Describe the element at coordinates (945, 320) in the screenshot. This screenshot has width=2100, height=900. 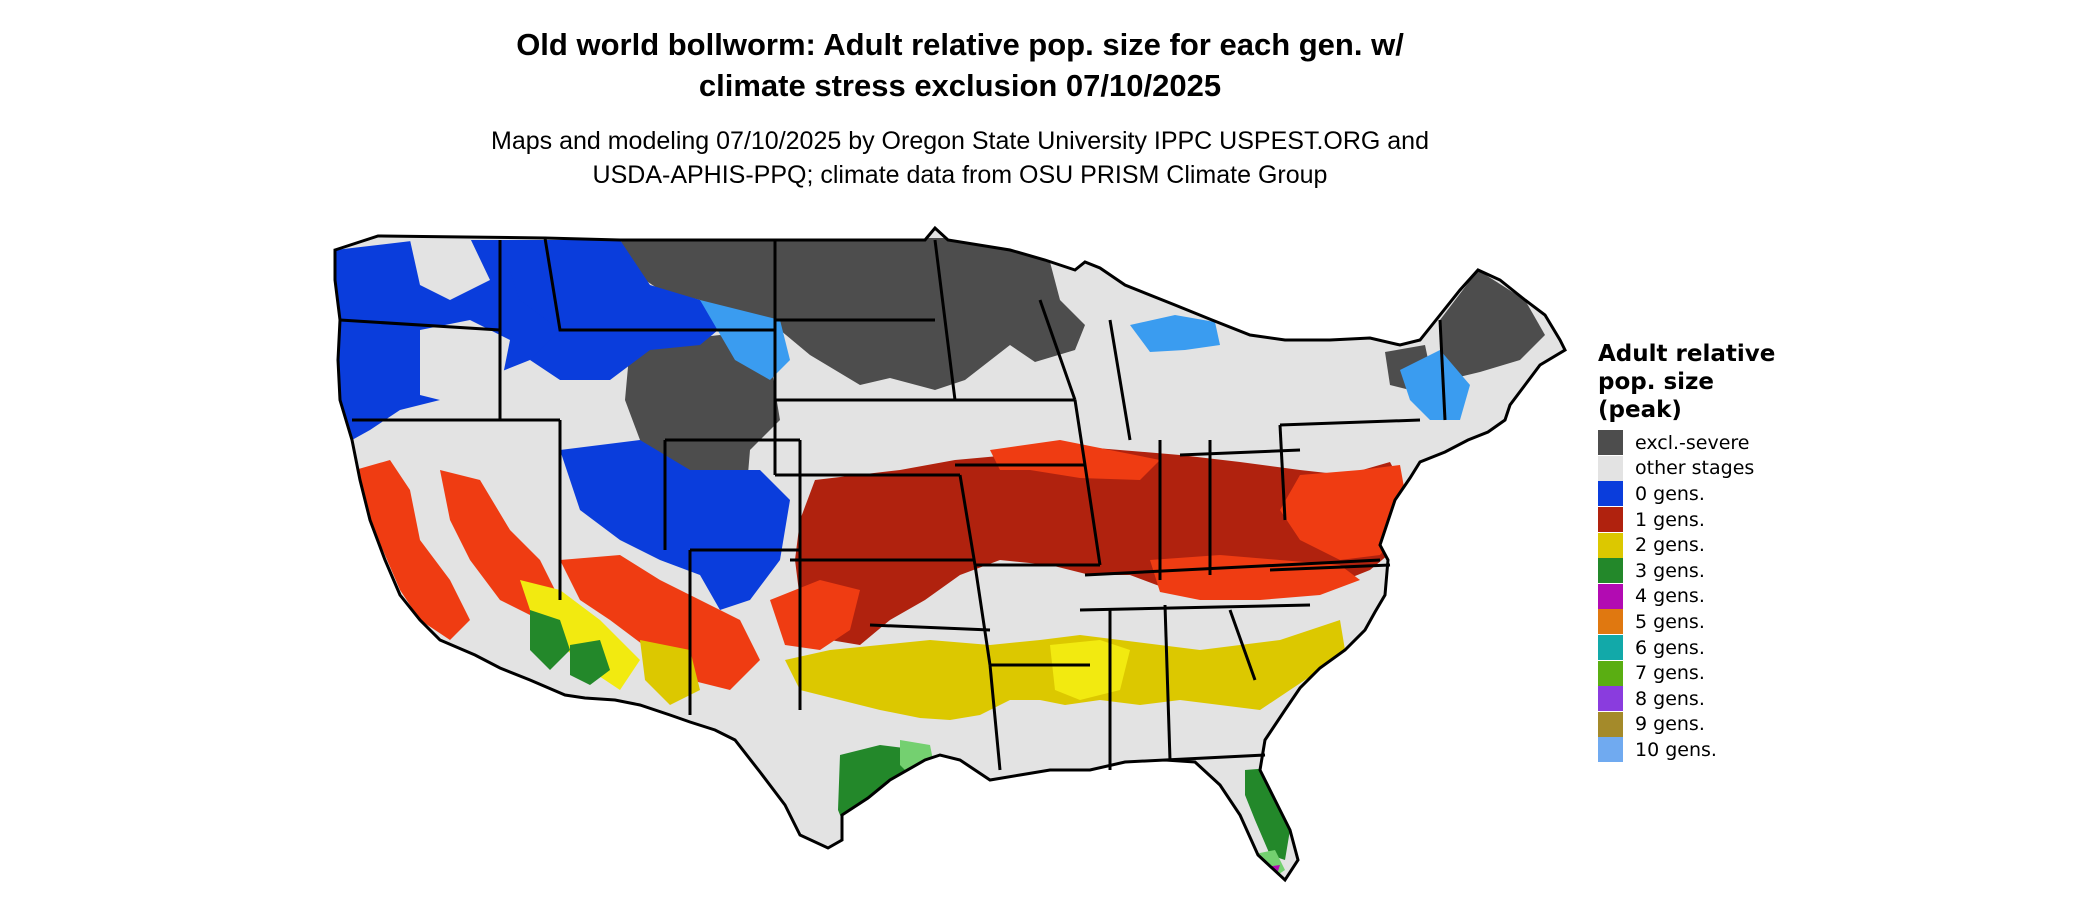
I see `border-nd-mn` at that location.